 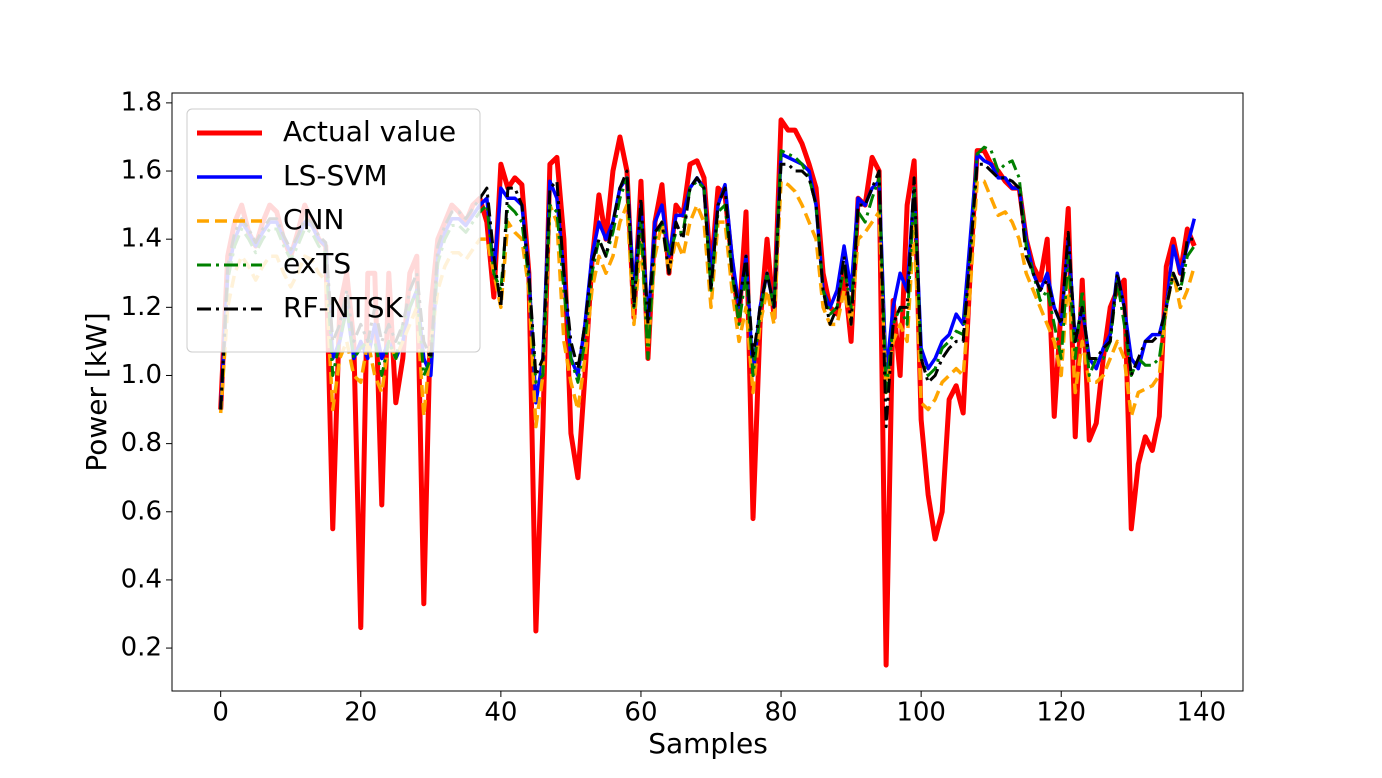 What do you see at coordinates (317, 263) in the screenshot?
I see `legend-label: exTS` at bounding box center [317, 263].